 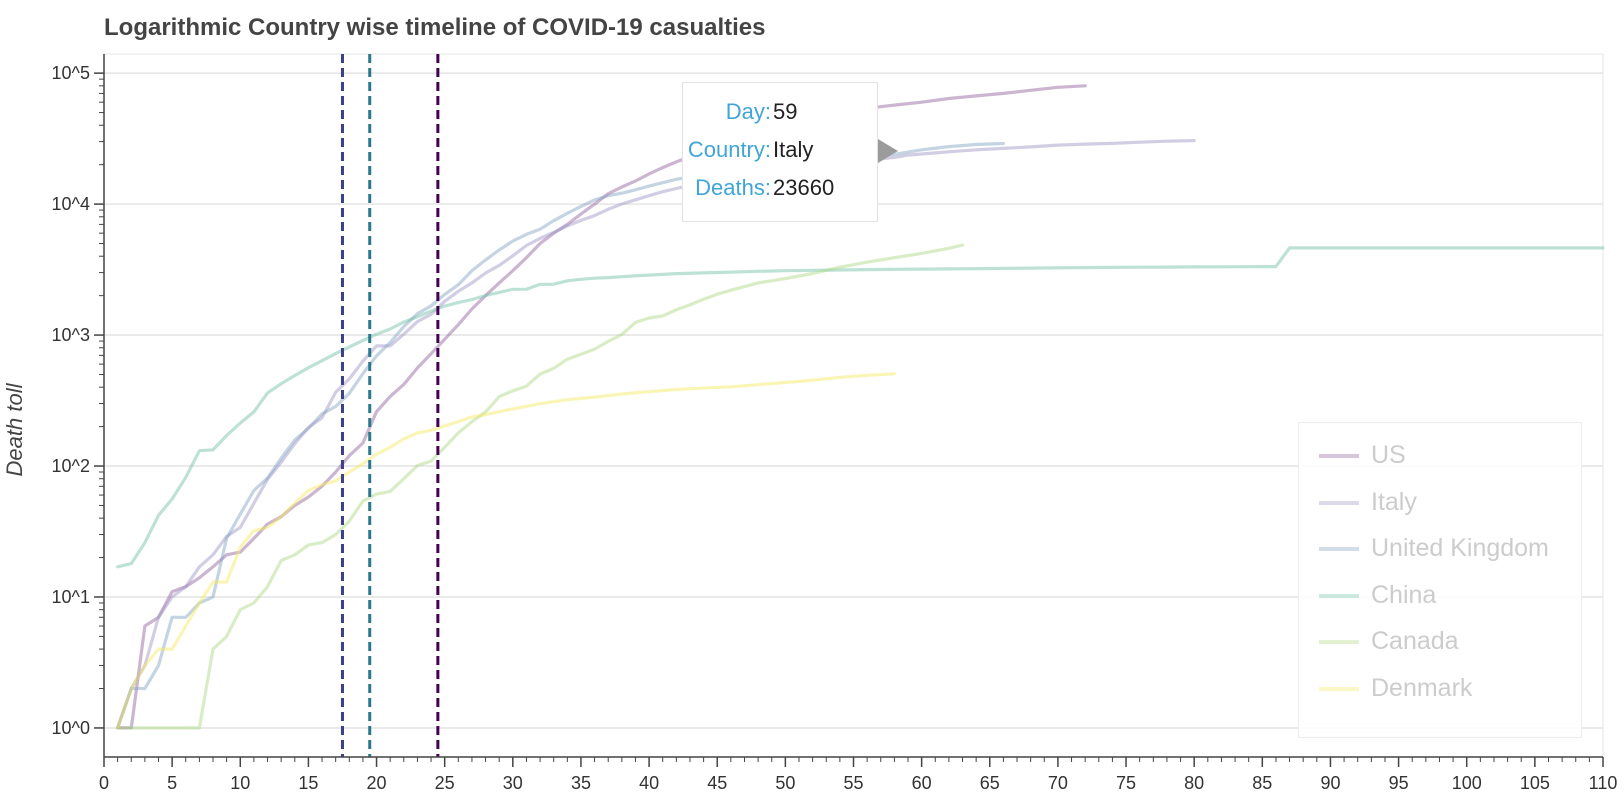 What do you see at coordinates (922, 783) in the screenshot?
I see `x-tick-label: 60` at bounding box center [922, 783].